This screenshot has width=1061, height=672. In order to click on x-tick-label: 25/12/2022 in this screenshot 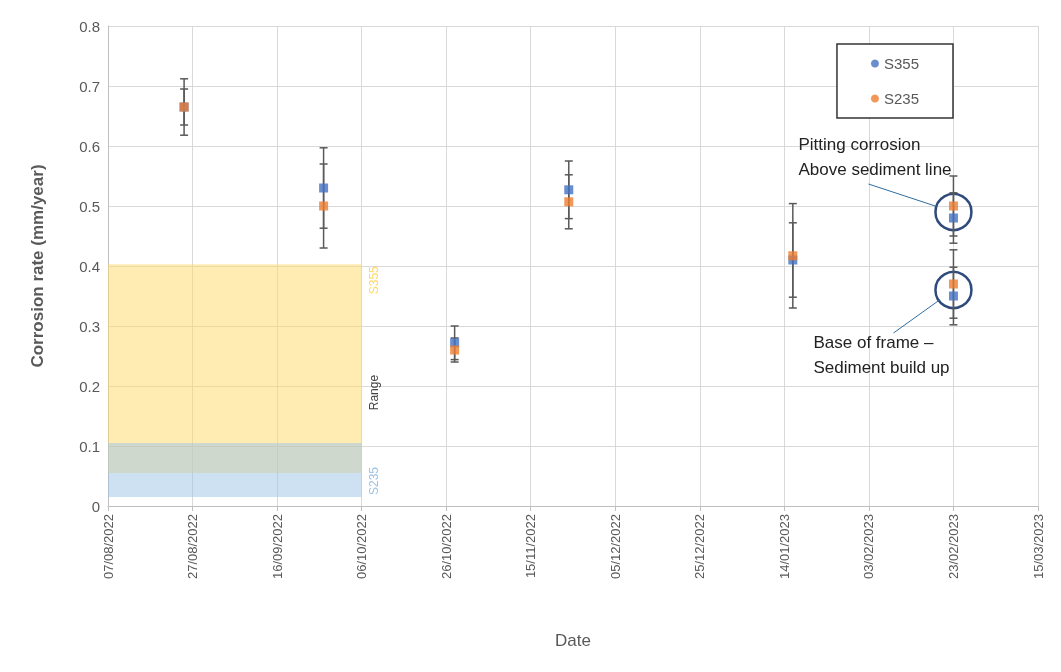, I will do `click(700, 547)`.